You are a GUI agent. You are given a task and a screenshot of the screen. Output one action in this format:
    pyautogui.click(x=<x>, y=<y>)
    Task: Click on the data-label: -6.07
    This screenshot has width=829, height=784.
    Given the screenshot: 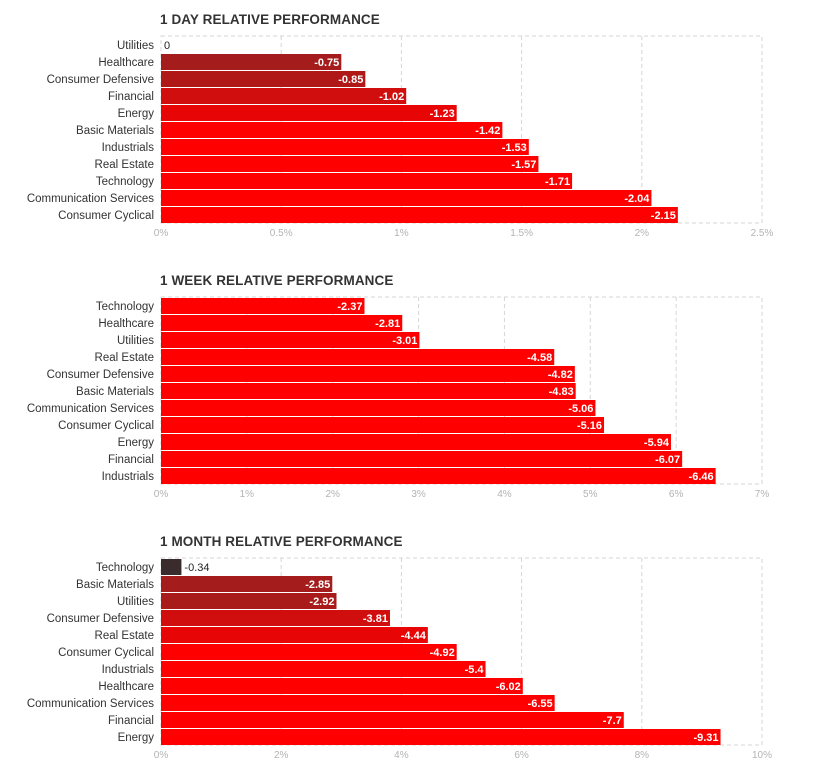 What is the action you would take?
    pyautogui.click(x=667, y=460)
    